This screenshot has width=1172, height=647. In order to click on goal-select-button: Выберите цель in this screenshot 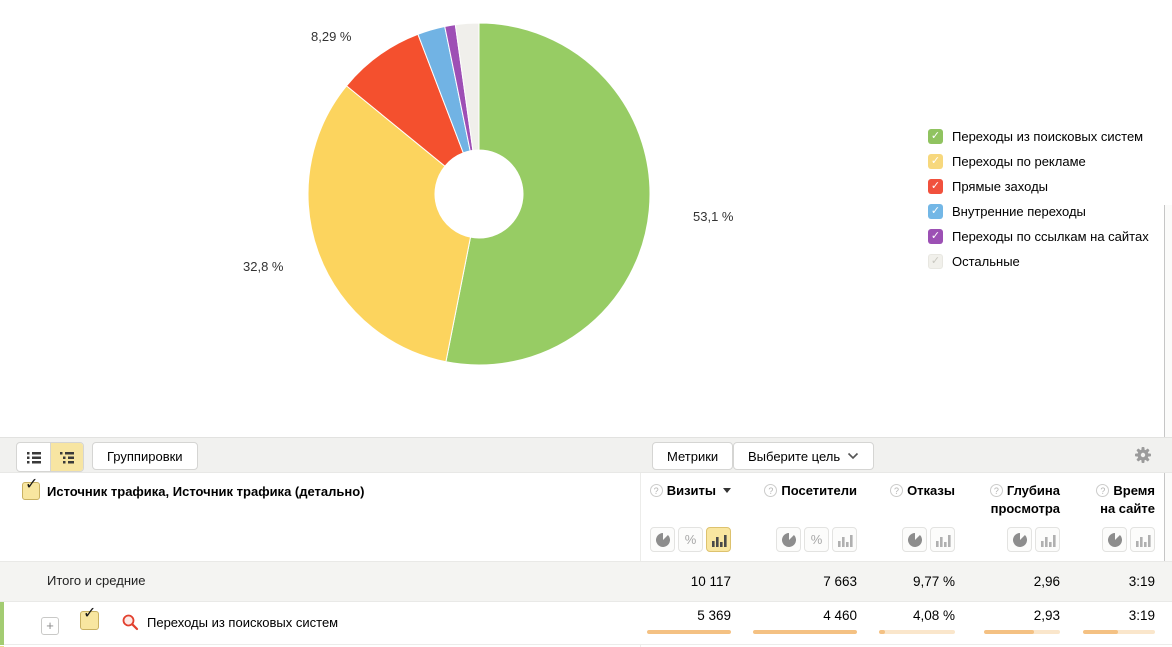, I will do `click(804, 456)`.